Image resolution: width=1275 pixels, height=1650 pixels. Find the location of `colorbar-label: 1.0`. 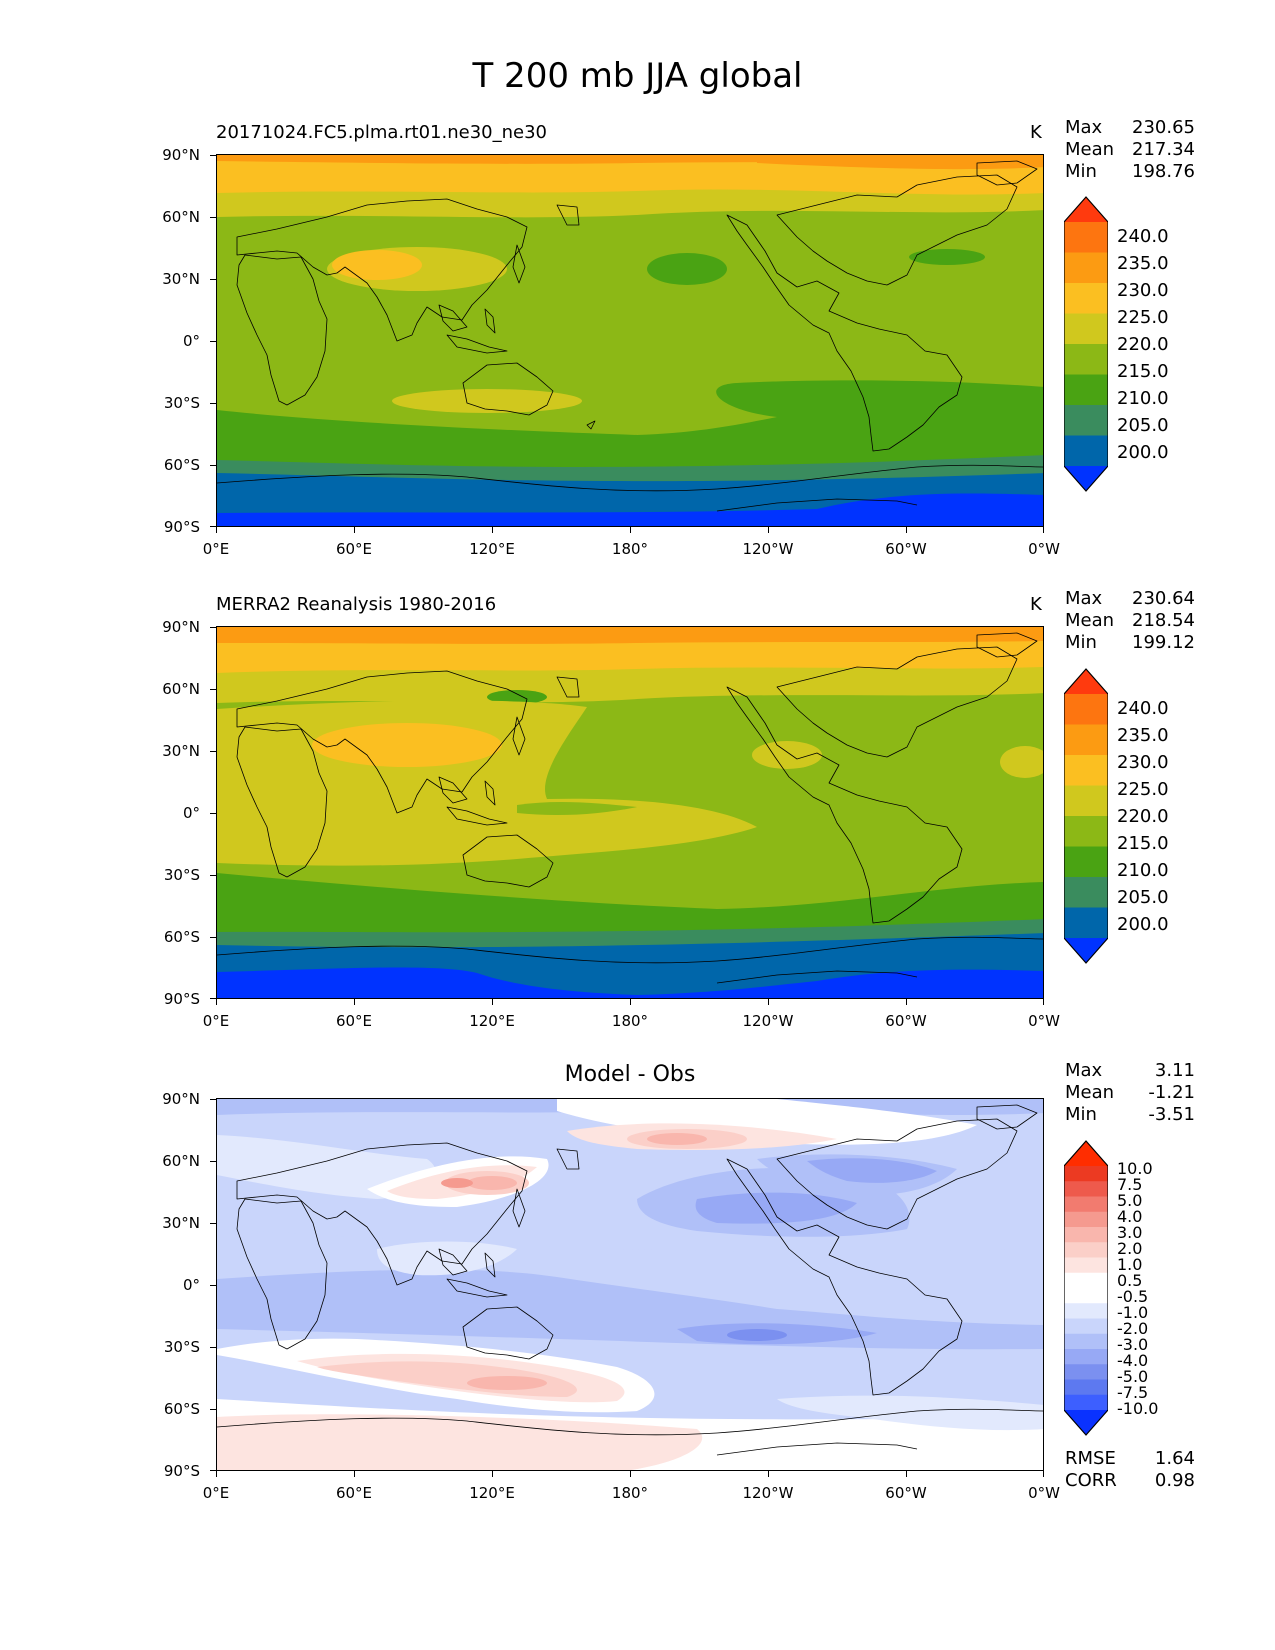

colorbar-label: 1.0 is located at coordinates (1130, 1264).